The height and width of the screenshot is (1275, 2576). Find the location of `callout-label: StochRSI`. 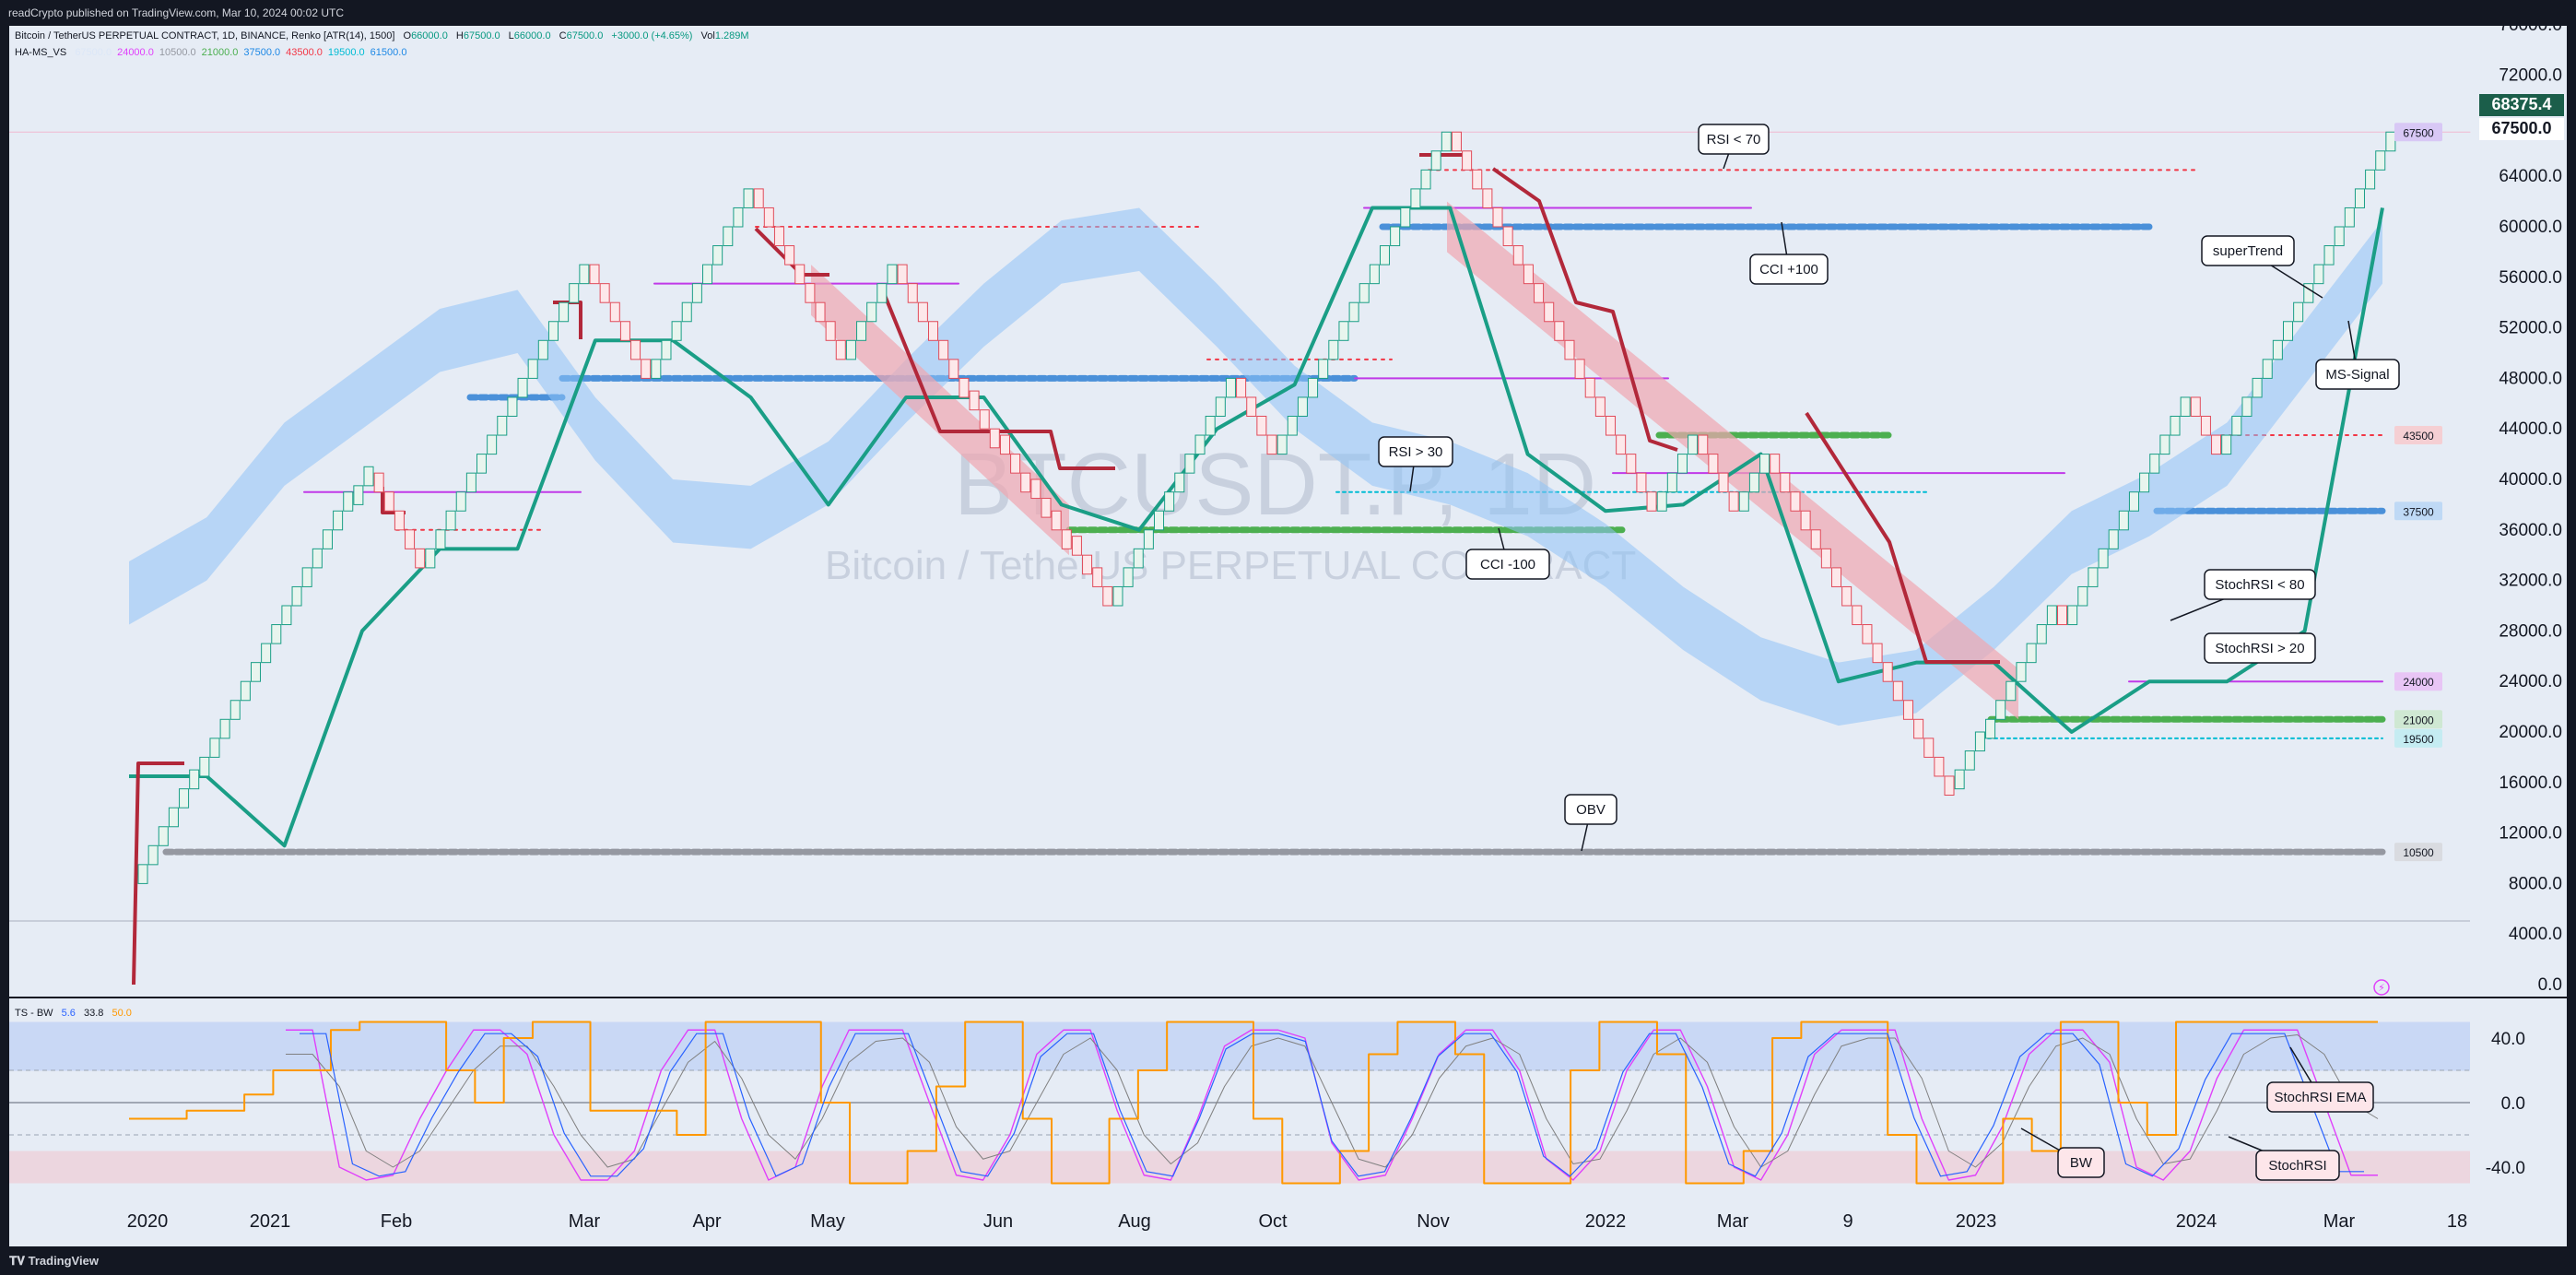

callout-label: StochRSI is located at coordinates (2297, 1166).